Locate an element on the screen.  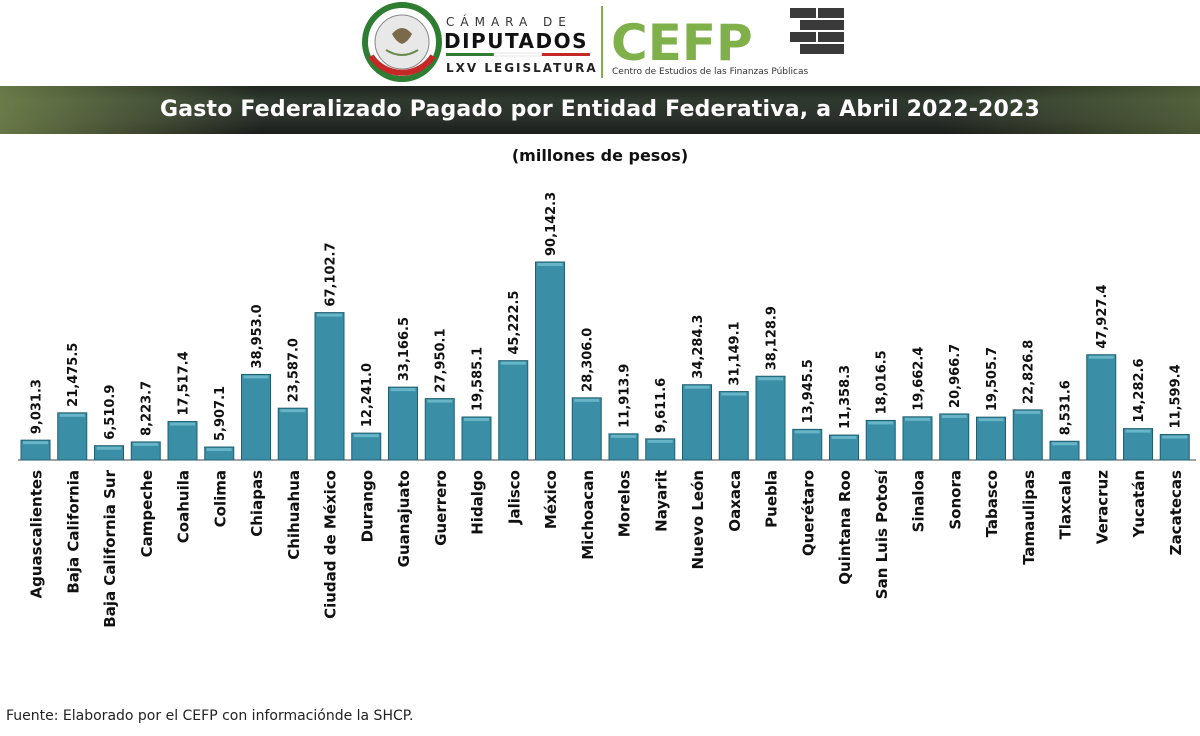
value-label-8: 67,102.7 is located at coordinates (331, 274).